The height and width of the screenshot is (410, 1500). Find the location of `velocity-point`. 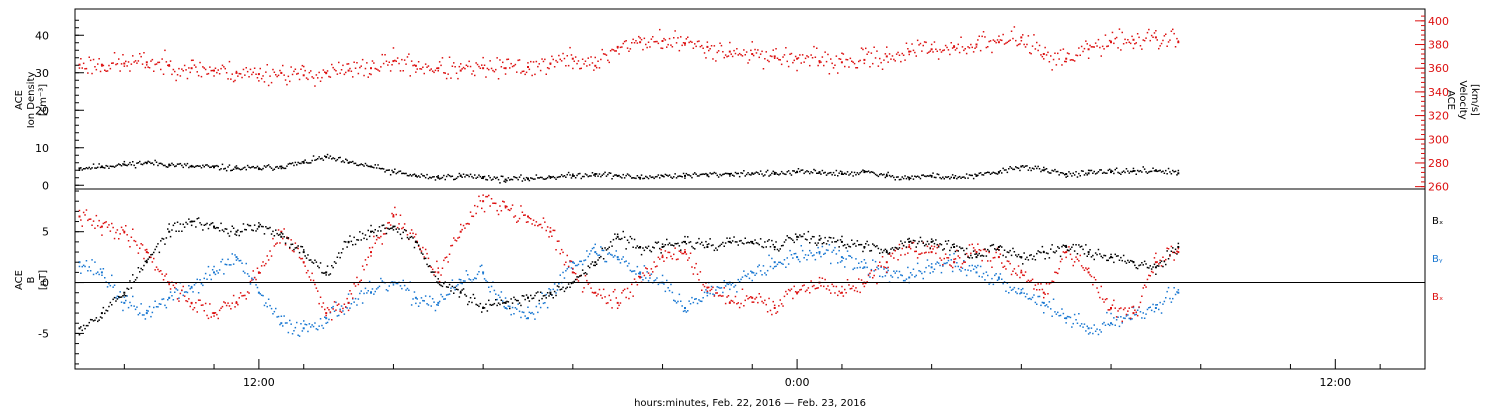

velocity-point is located at coordinates (954, 46).